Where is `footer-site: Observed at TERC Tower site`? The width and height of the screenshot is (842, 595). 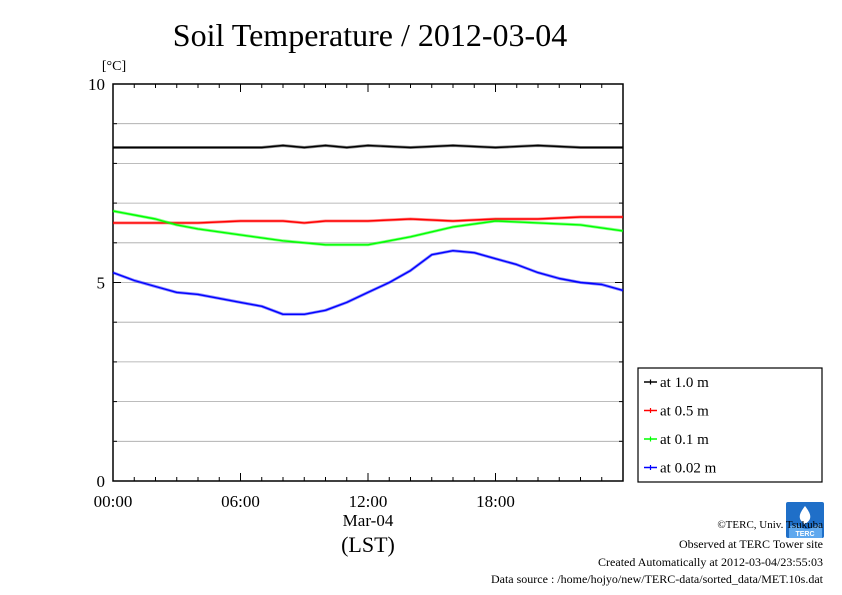 footer-site: Observed at TERC Tower site is located at coordinates (750, 544).